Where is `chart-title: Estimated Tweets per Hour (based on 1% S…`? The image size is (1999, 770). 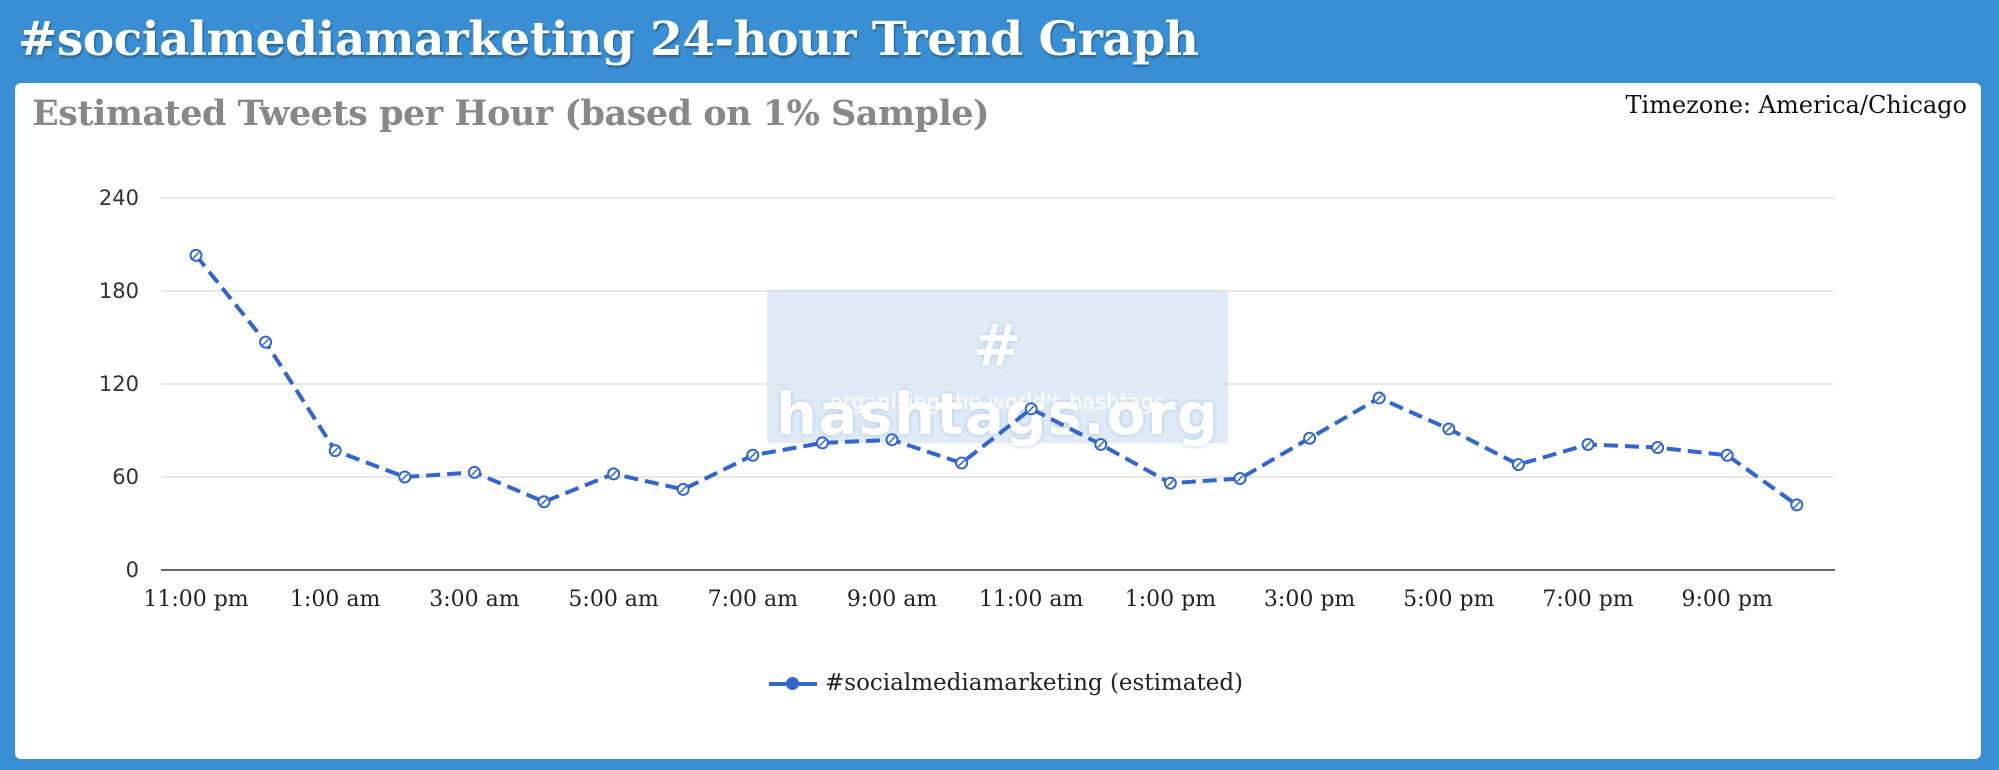 chart-title: Estimated Tweets per Hour (based on 1% S… is located at coordinates (511, 113).